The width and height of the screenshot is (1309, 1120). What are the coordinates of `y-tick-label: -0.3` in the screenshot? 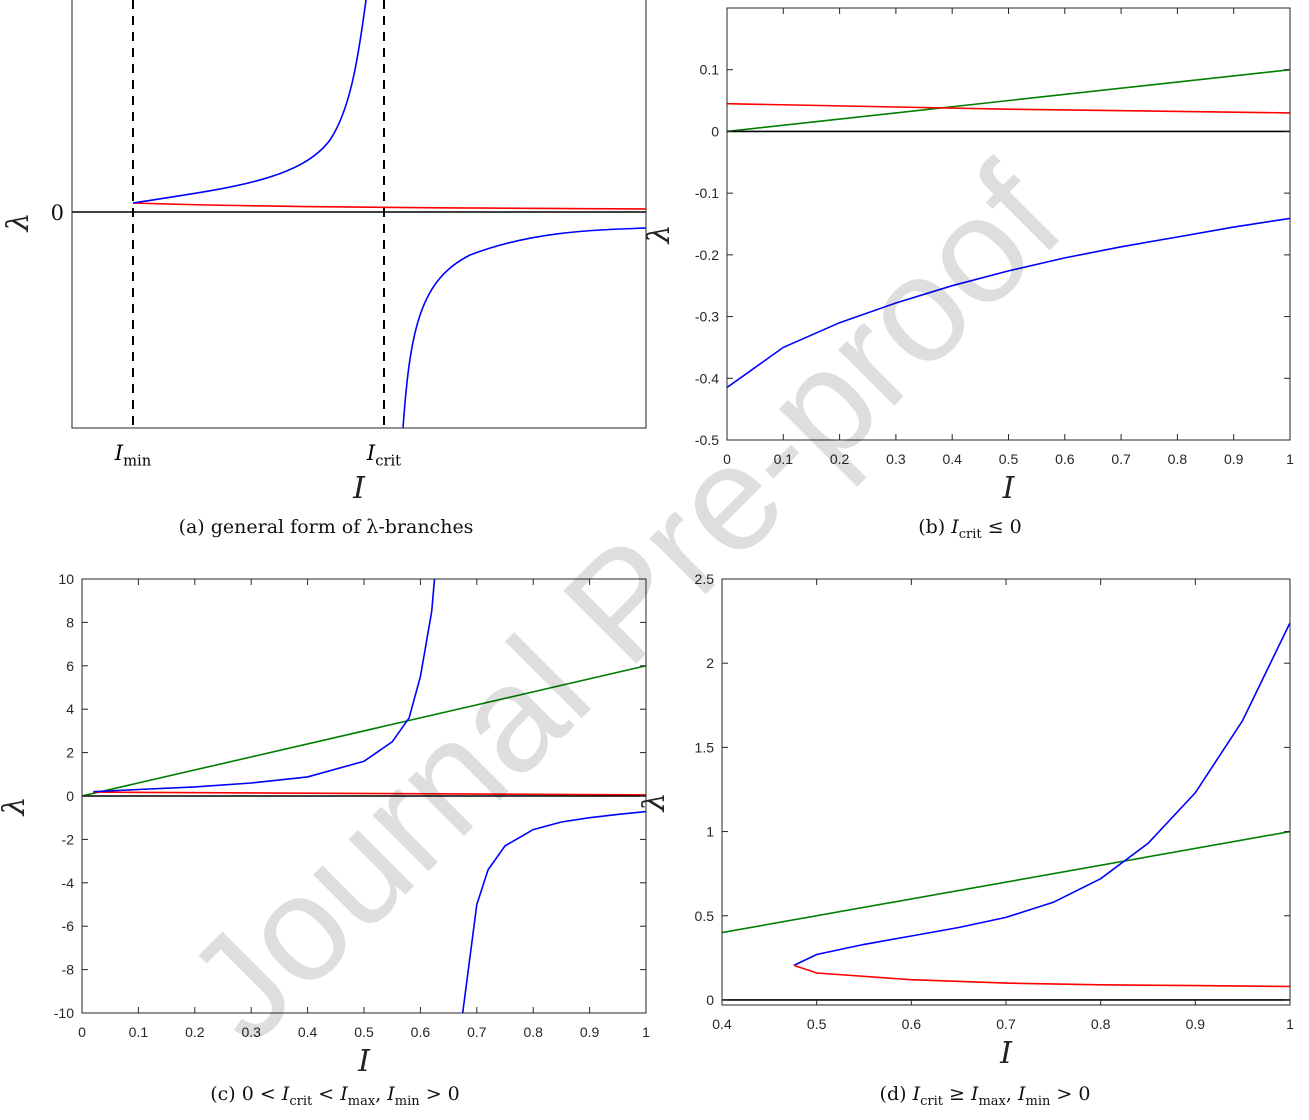 It's located at (707, 317).